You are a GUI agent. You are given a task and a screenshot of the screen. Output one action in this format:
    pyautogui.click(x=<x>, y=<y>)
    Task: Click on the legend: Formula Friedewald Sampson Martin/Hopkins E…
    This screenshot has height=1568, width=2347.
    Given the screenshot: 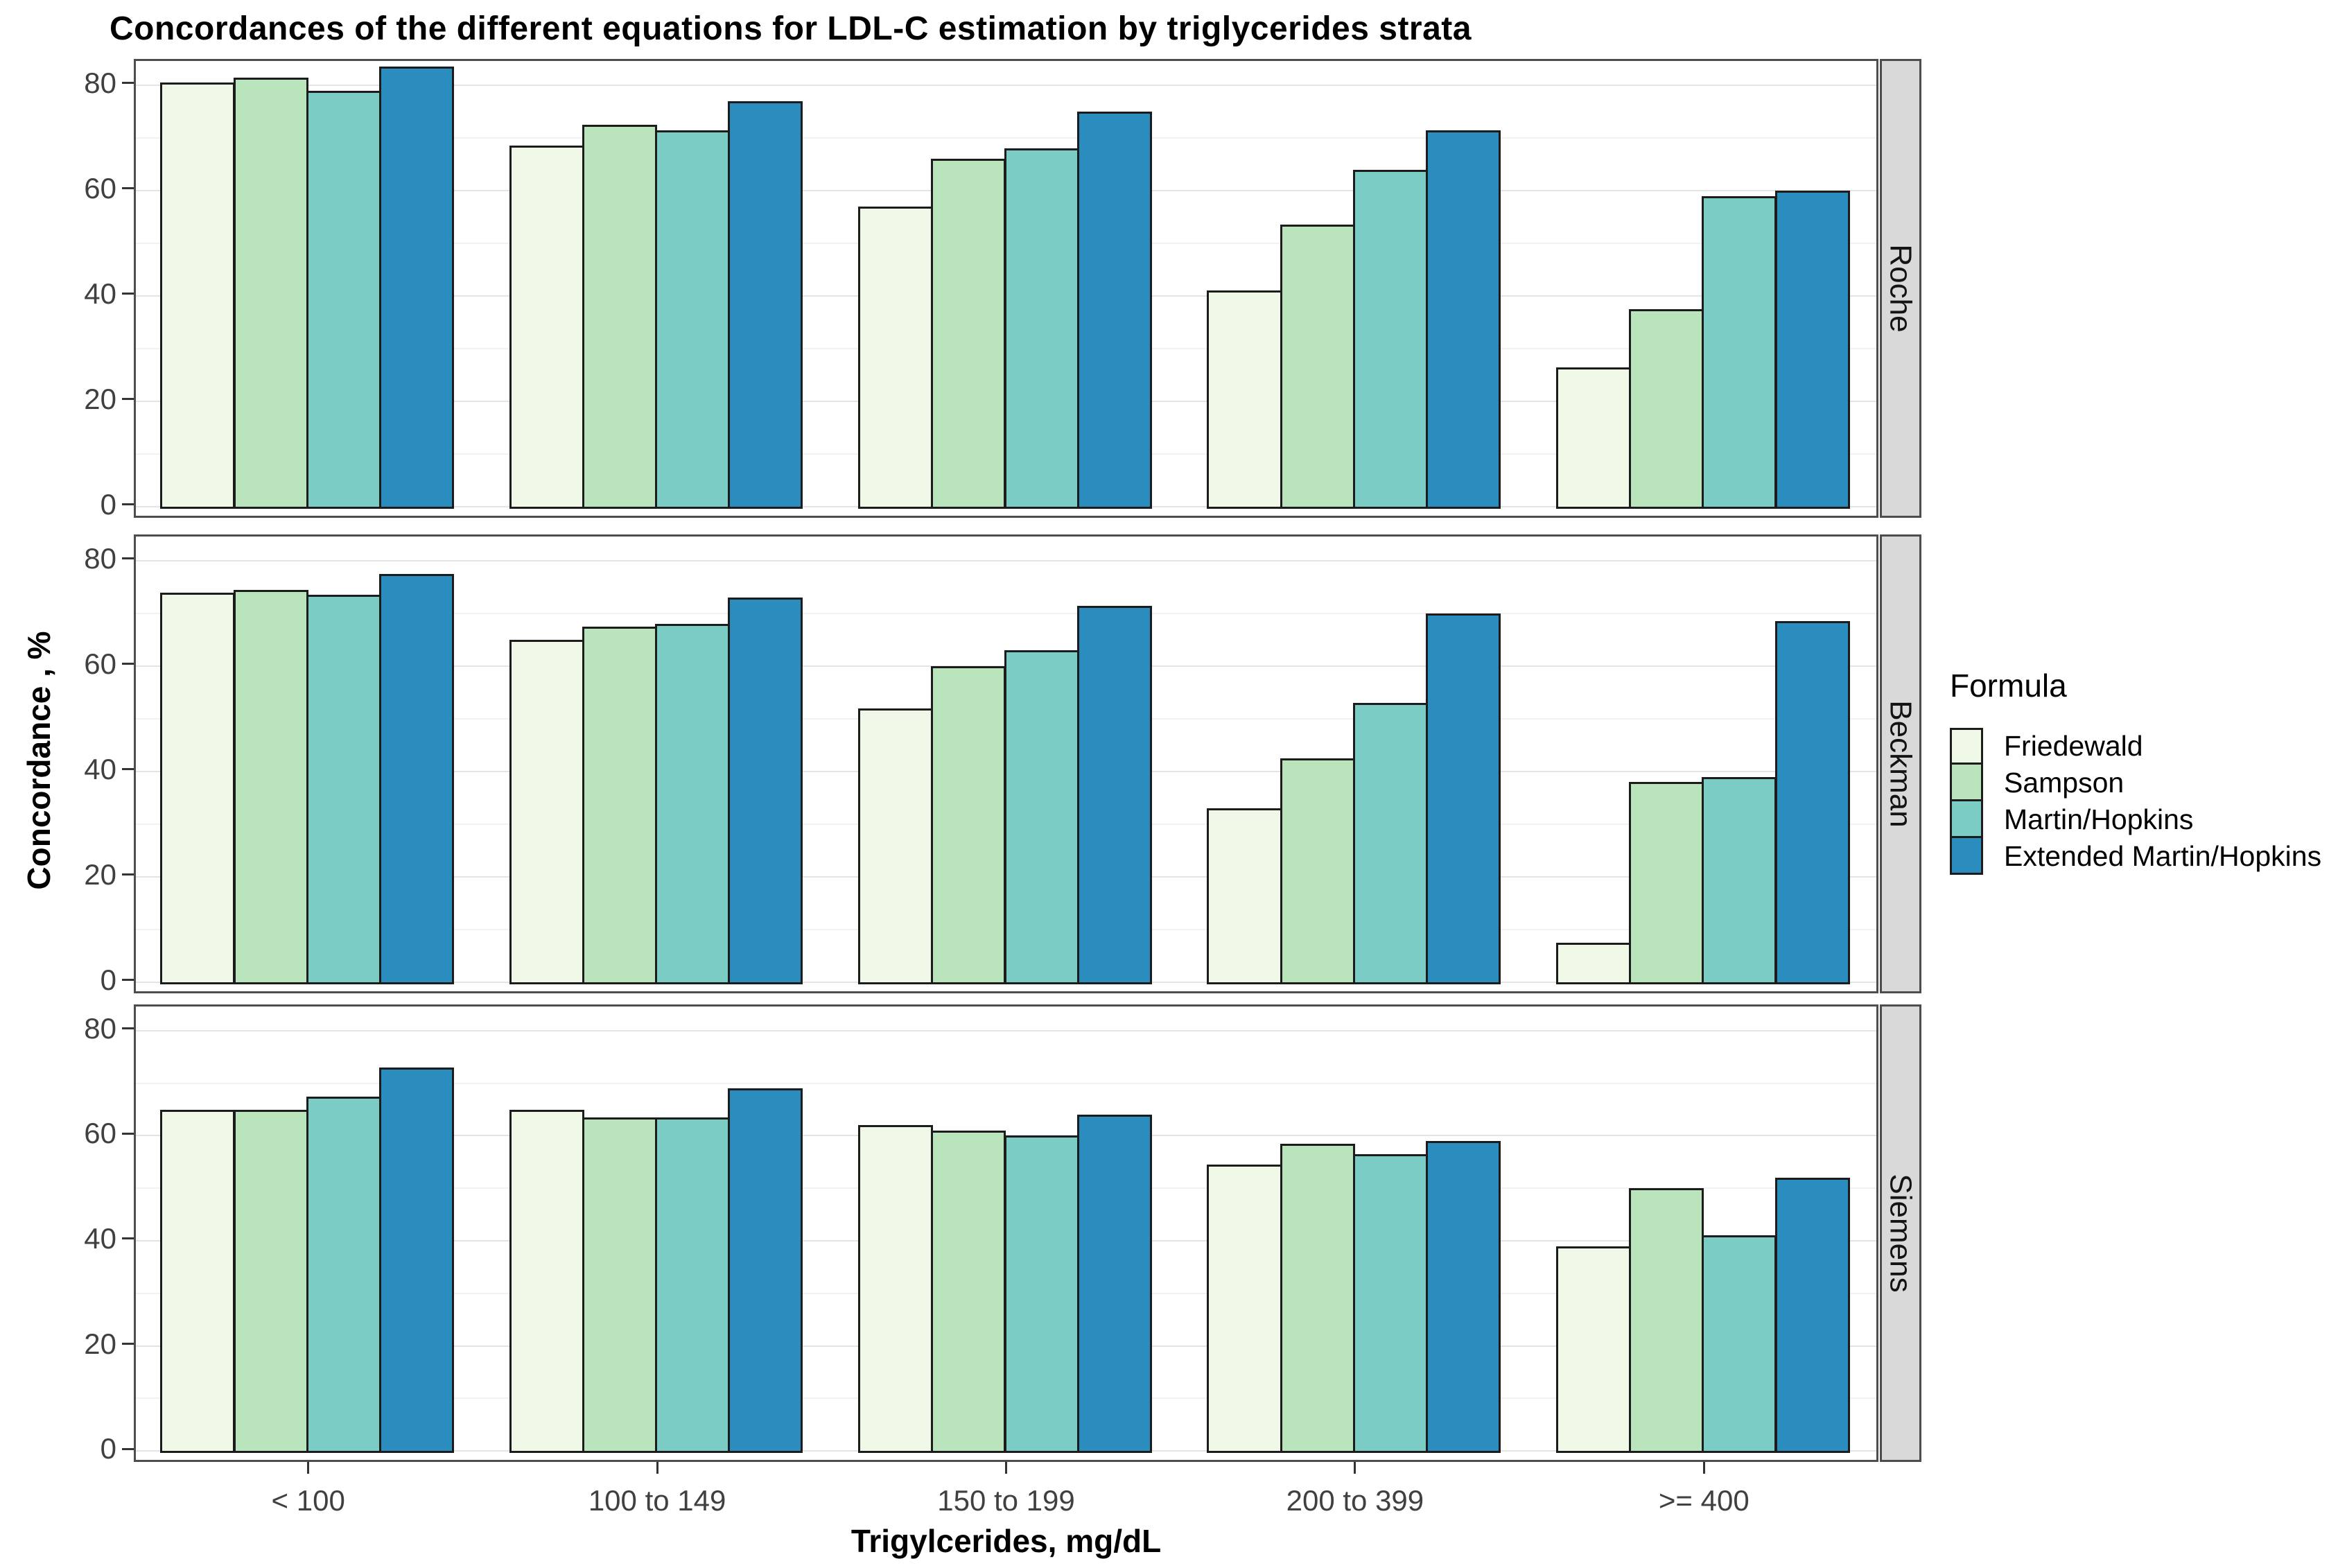 What is the action you would take?
    pyautogui.click(x=2135, y=771)
    